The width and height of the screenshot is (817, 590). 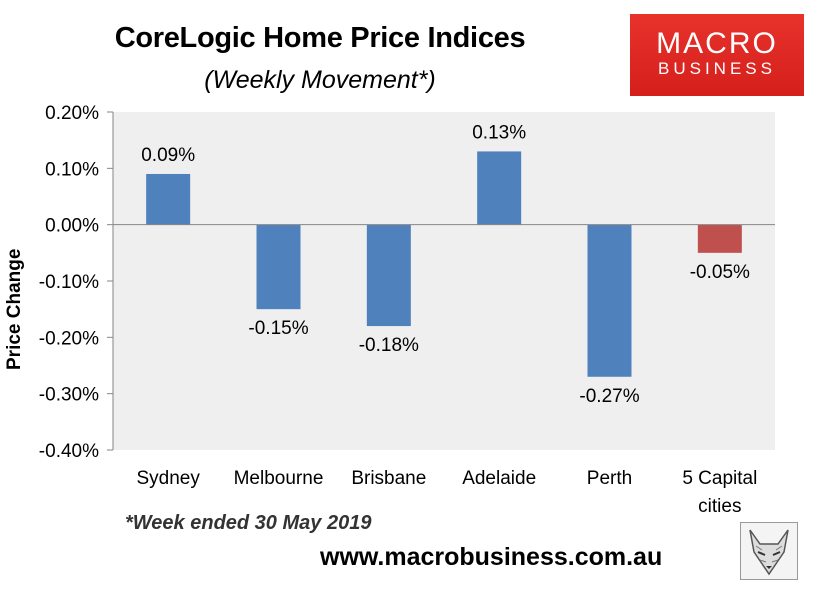 What do you see at coordinates (609, 396) in the screenshot?
I see `data-label: -0.27%` at bounding box center [609, 396].